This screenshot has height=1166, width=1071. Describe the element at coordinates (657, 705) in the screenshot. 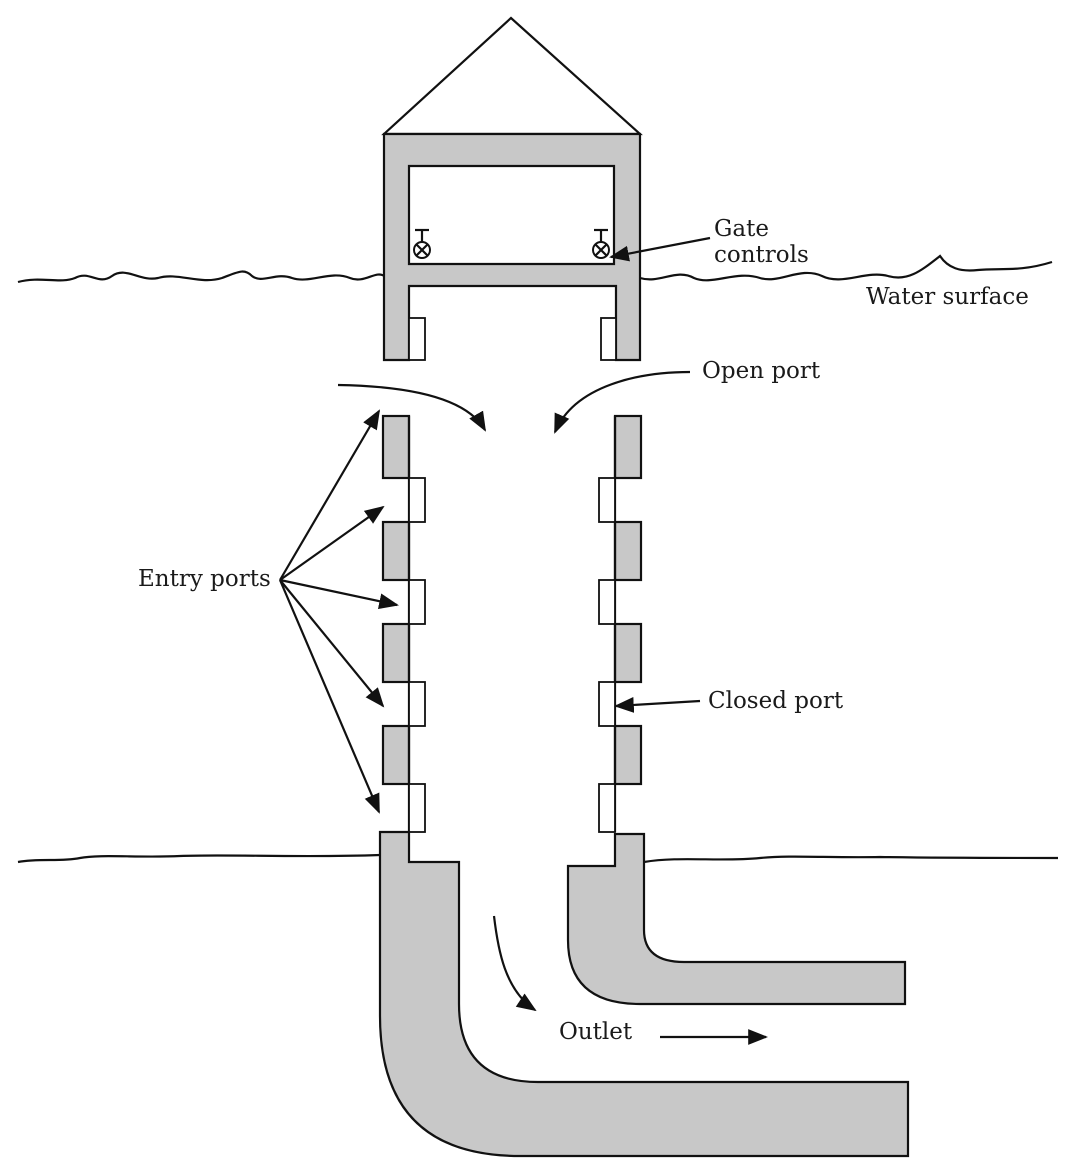

I see `closed-port-leader` at that location.